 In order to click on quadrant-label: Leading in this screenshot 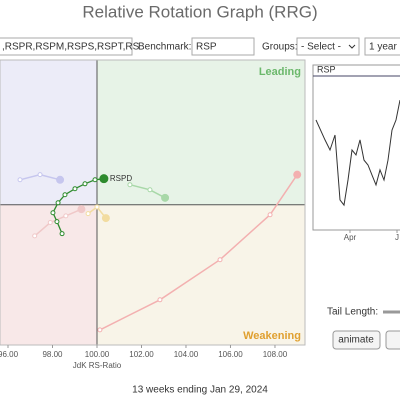, I will do `click(280, 72)`.